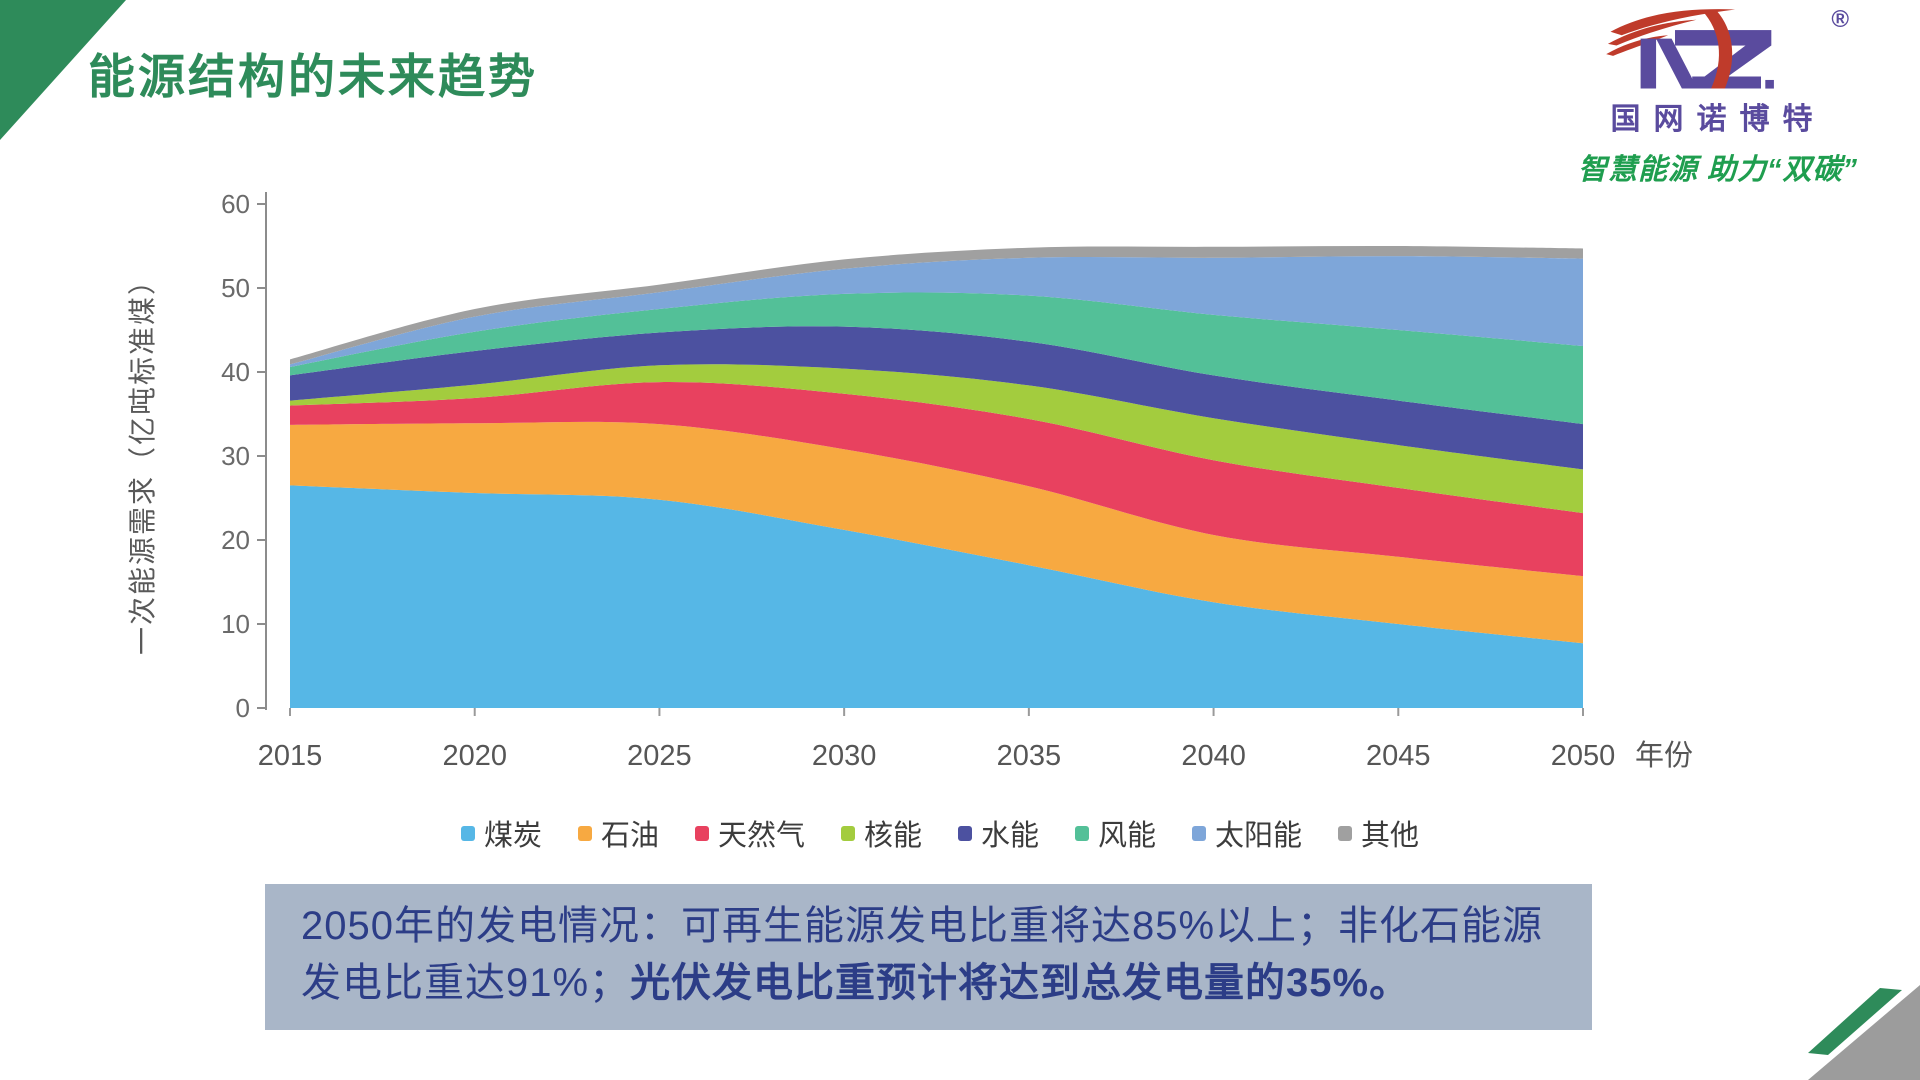  I want to click on area-天然气, so click(936, 479).